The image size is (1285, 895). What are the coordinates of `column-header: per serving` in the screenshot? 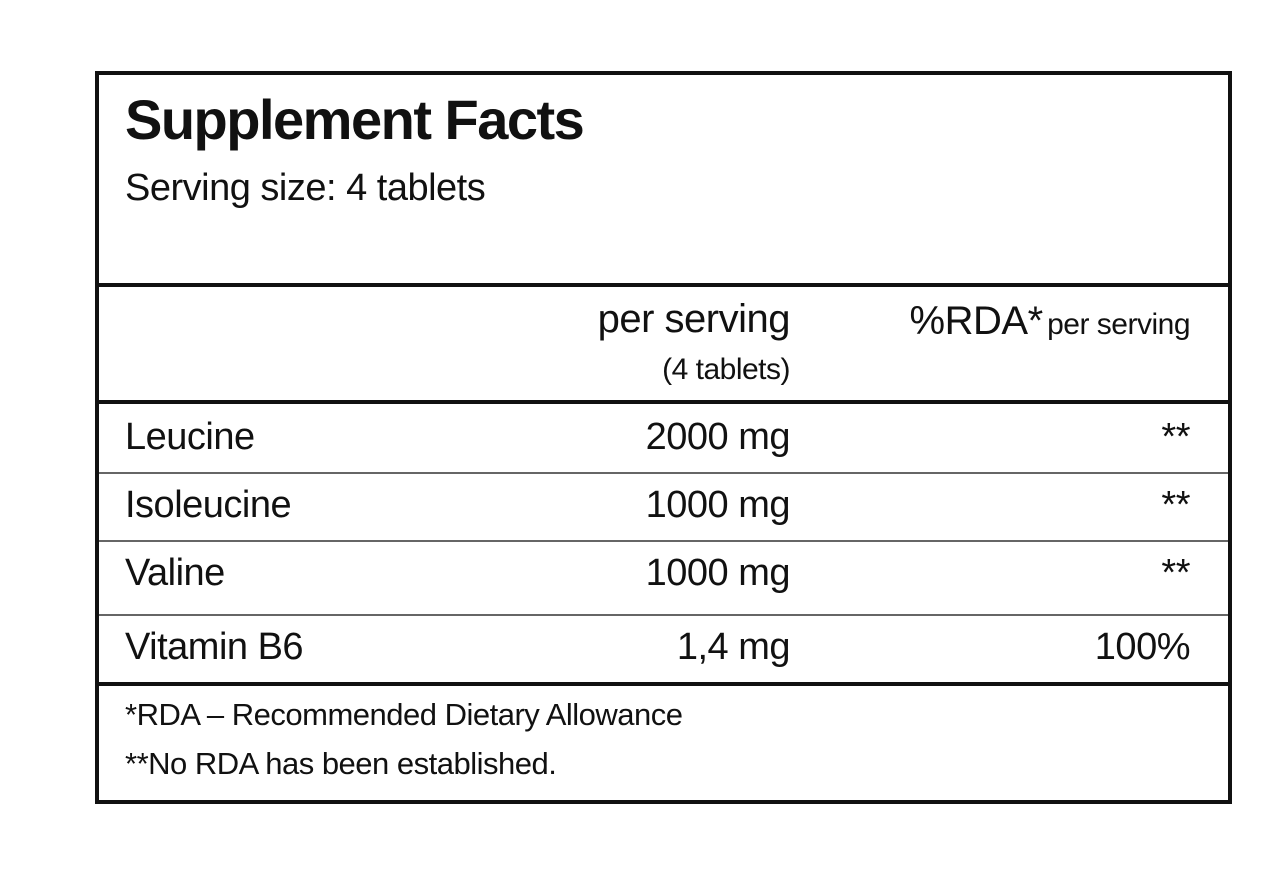 It's located at (694, 319).